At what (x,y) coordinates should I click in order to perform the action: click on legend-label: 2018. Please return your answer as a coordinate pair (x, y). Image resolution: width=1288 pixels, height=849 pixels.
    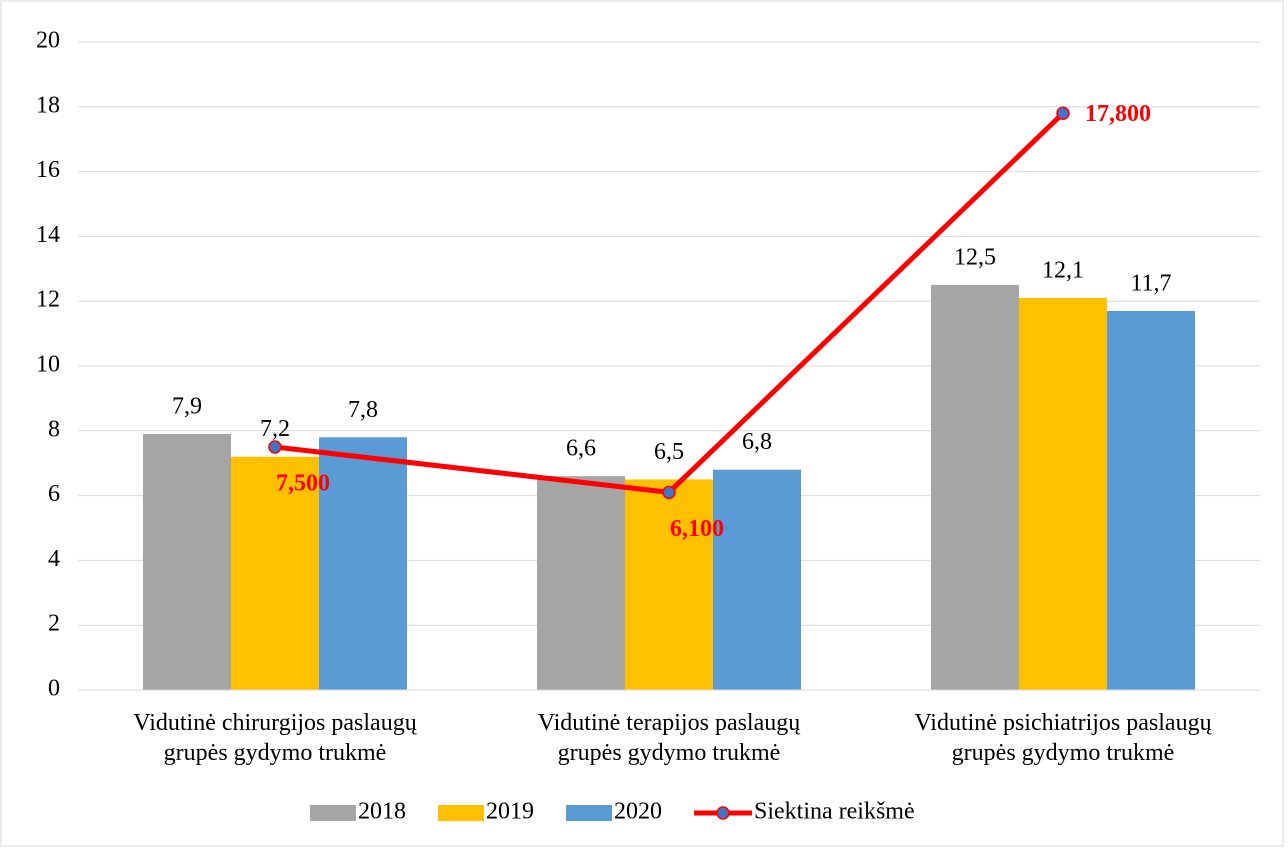
    Looking at the image, I should click on (382, 812).